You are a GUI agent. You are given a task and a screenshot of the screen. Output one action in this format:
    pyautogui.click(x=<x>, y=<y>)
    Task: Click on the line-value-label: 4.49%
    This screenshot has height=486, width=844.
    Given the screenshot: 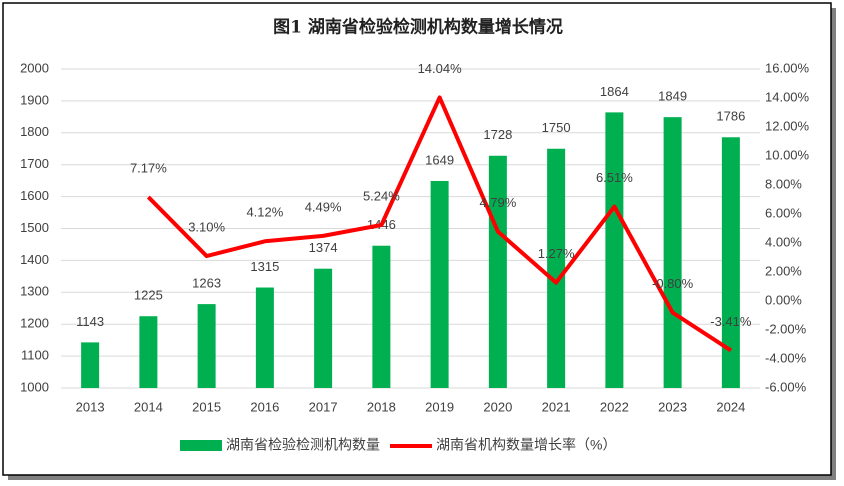 What is the action you would take?
    pyautogui.click(x=323, y=206)
    